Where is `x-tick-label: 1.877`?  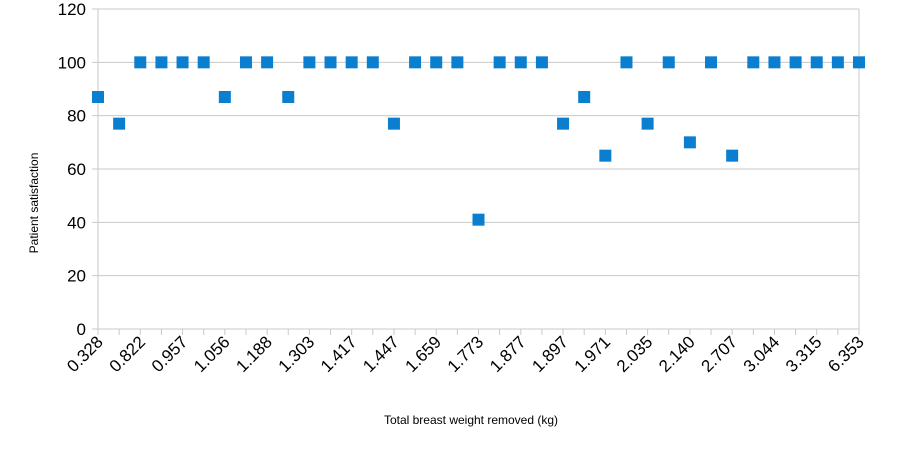
x-tick-label: 1.877 is located at coordinates (508, 354).